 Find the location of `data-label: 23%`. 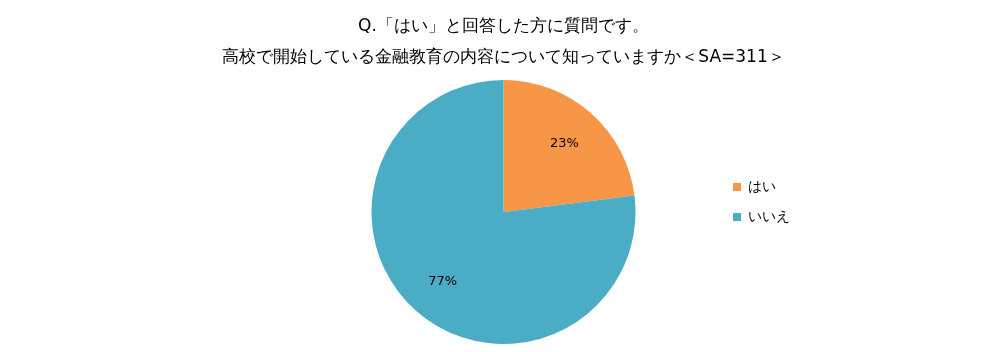

data-label: 23% is located at coordinates (564, 142).